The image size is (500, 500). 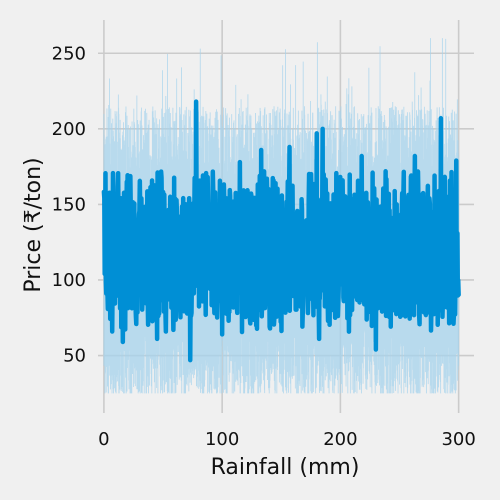 I want to click on x-tick-label: 0, so click(x=103, y=439).